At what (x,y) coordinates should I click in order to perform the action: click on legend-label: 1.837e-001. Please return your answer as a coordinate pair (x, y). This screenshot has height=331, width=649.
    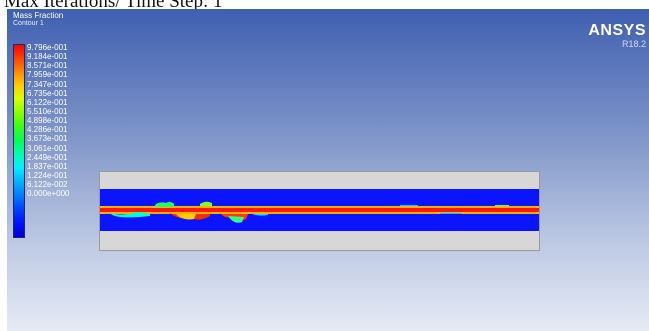
    Looking at the image, I should click on (47, 166).